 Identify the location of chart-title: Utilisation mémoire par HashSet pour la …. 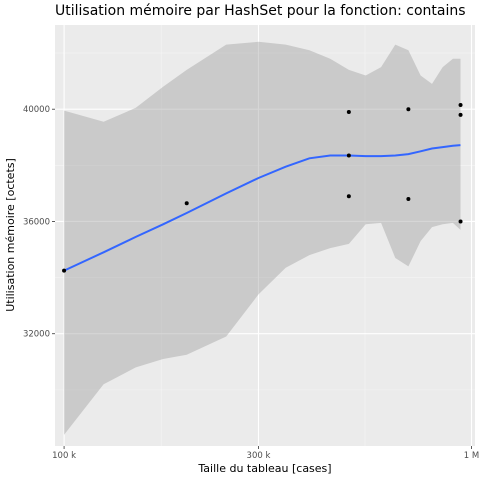
(260, 11).